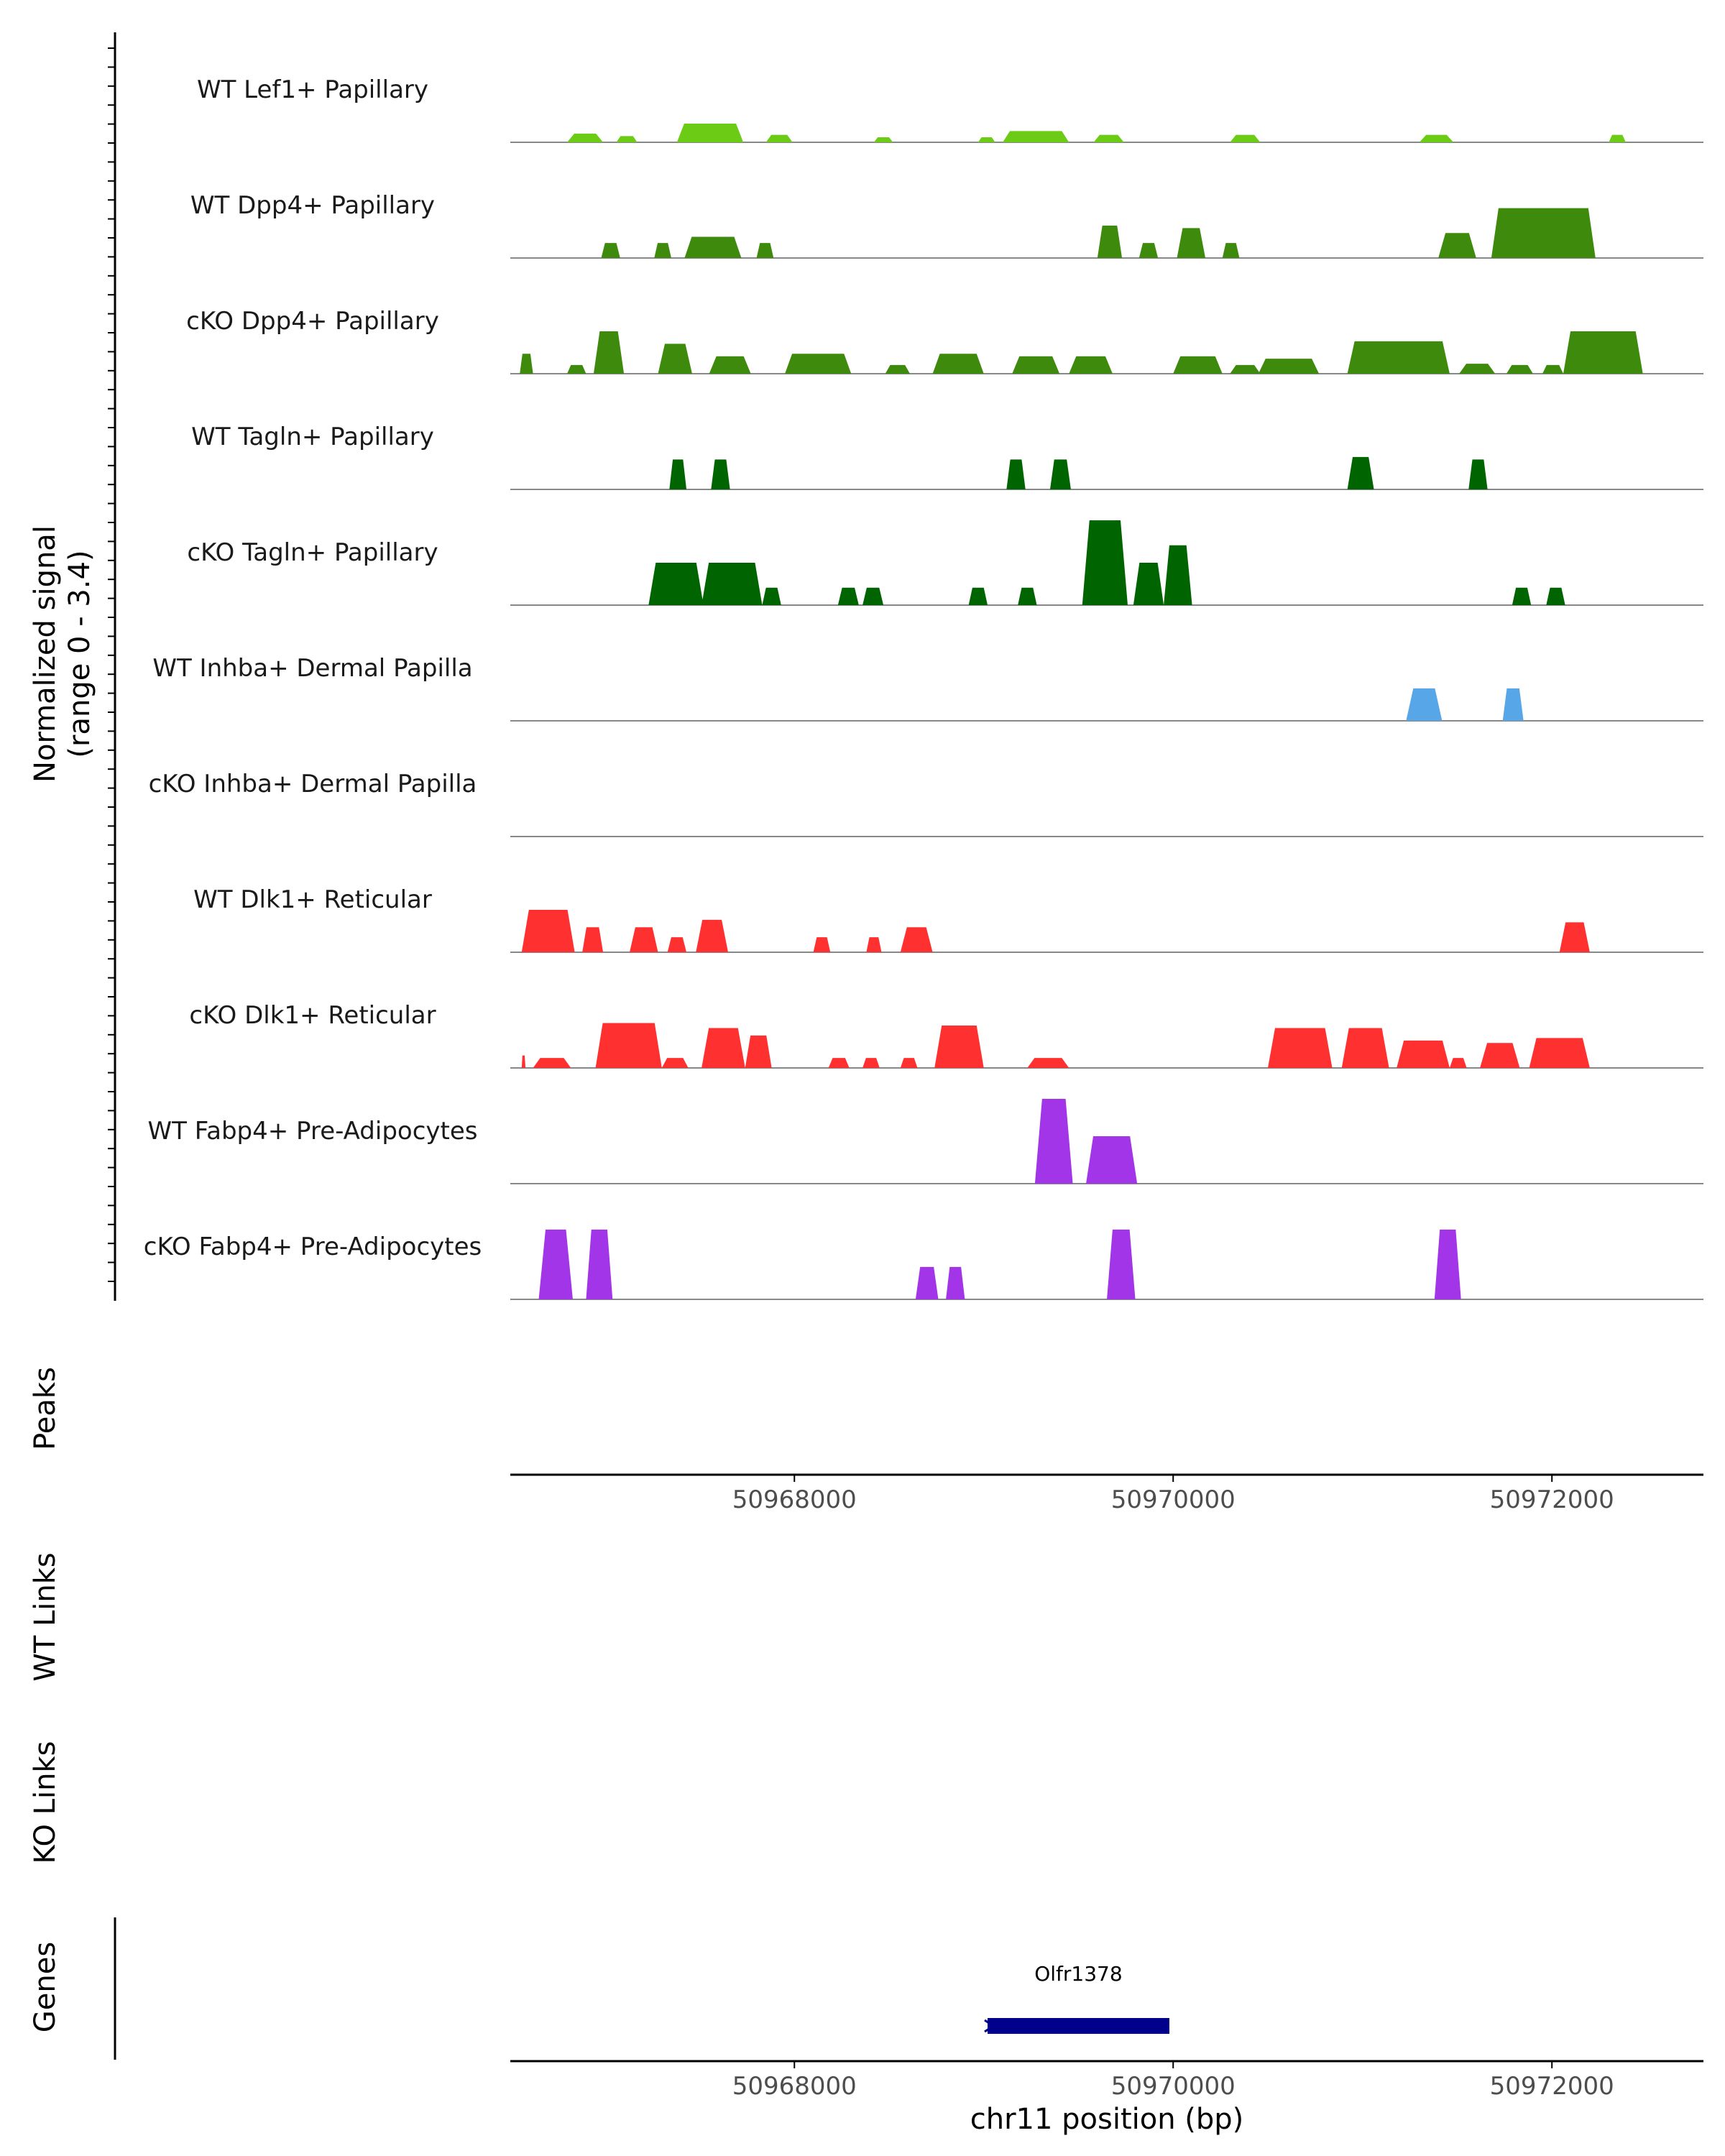  What do you see at coordinates (312, 90) in the screenshot?
I see `track-label: WT Lef1+ Papillary` at bounding box center [312, 90].